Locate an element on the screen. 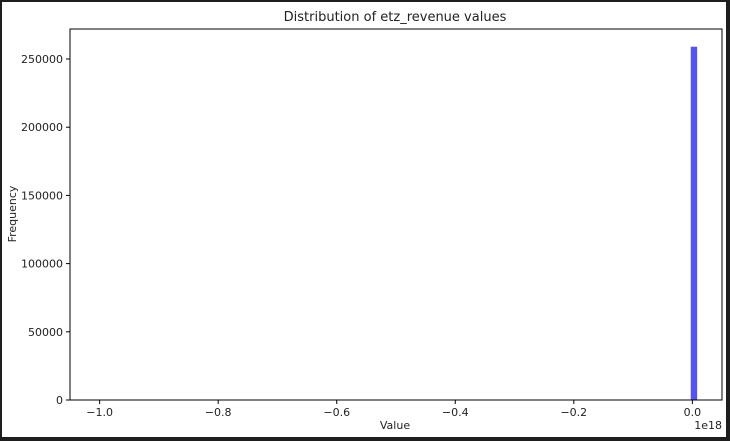 The width and height of the screenshot is (730, 441). x-axis-offset-label: 1e18 is located at coordinates (708, 425).